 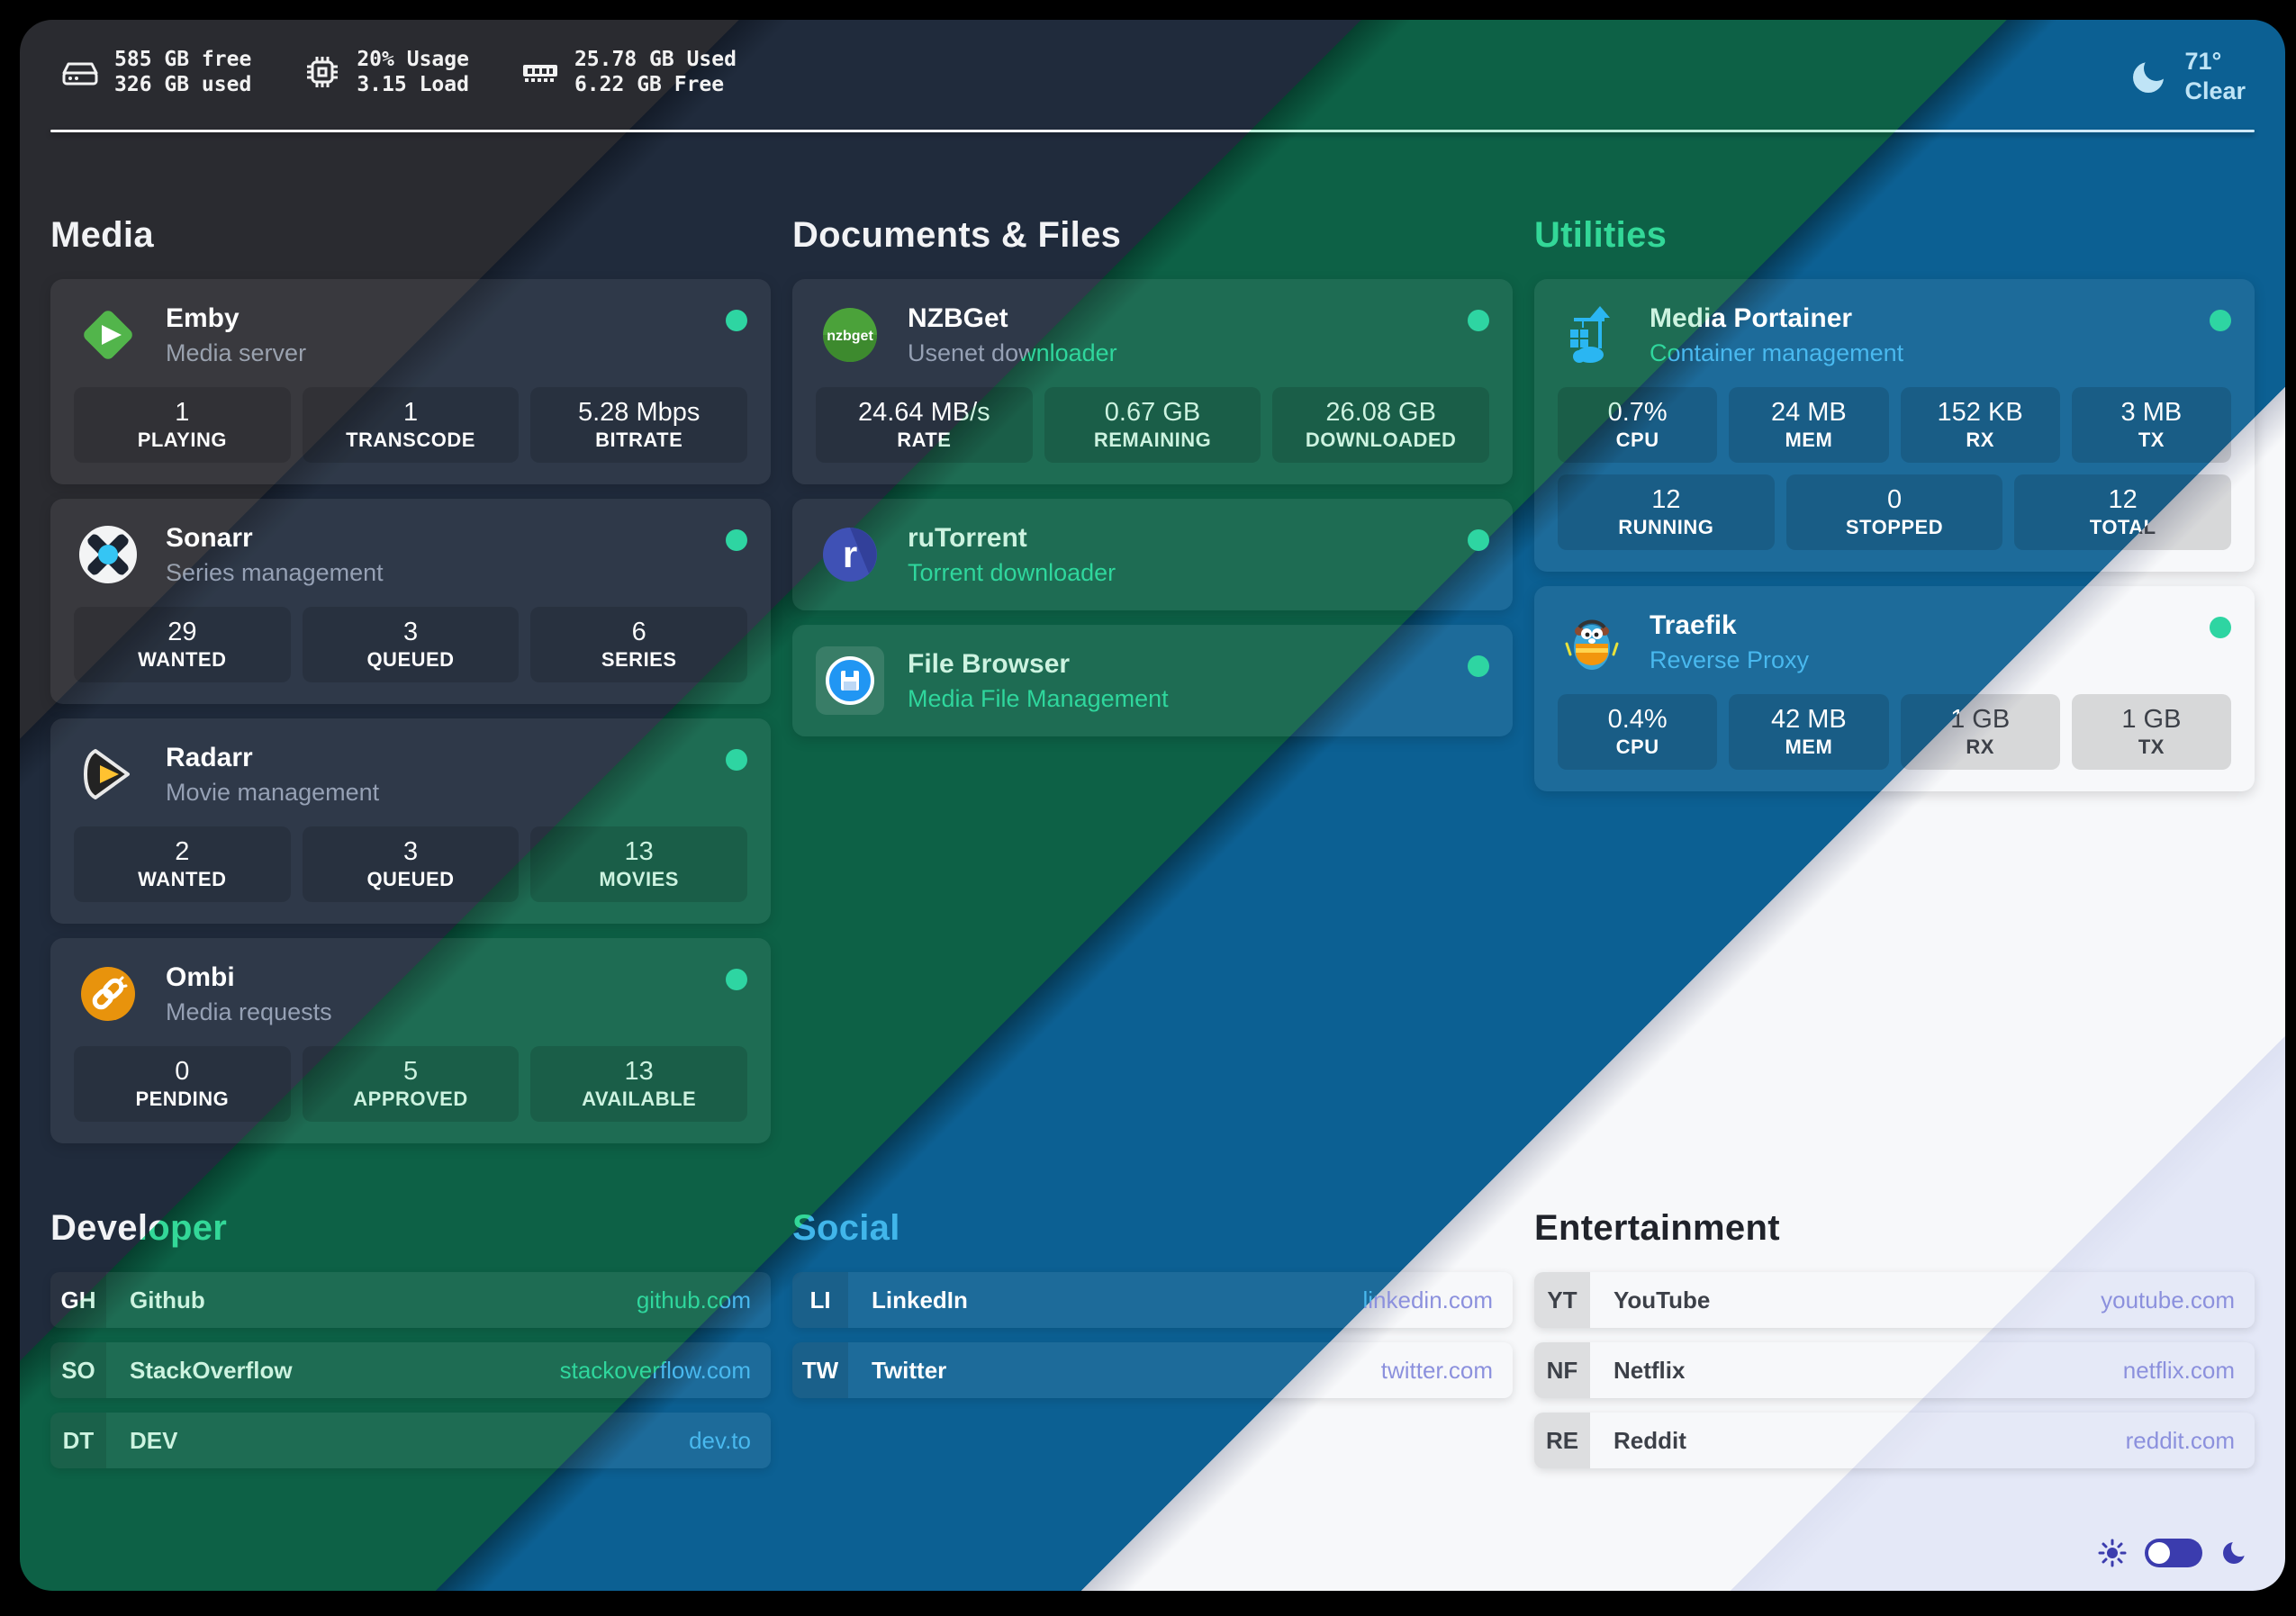 I want to click on stat-stopped: 0 STOPPED, so click(x=1894, y=512).